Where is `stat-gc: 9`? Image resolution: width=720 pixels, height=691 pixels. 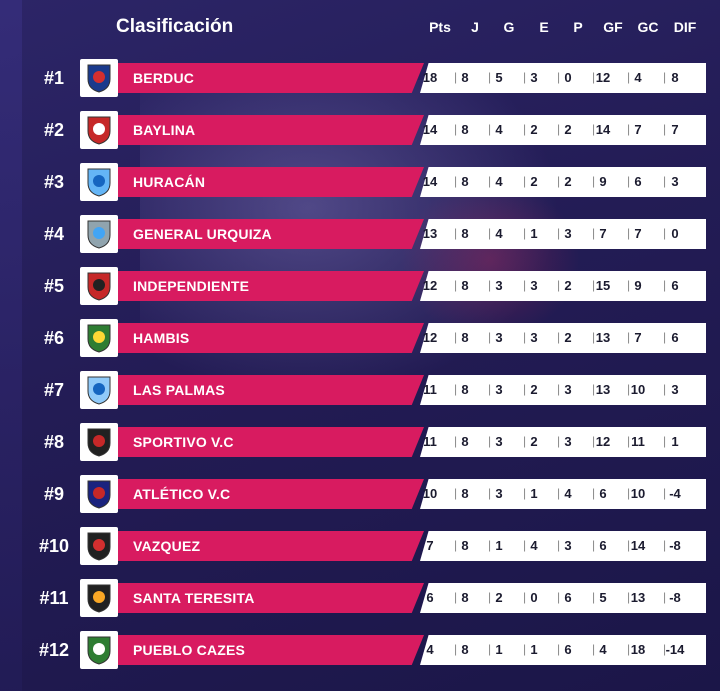 stat-gc: 9 is located at coordinates (638, 285).